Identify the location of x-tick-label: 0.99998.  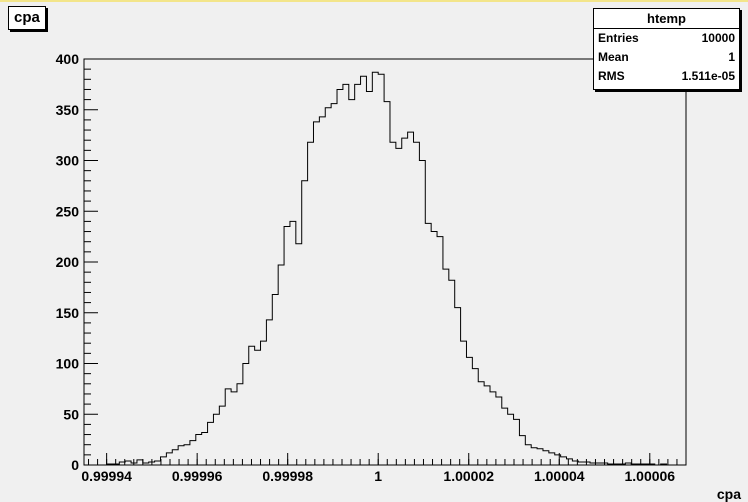
(287, 476).